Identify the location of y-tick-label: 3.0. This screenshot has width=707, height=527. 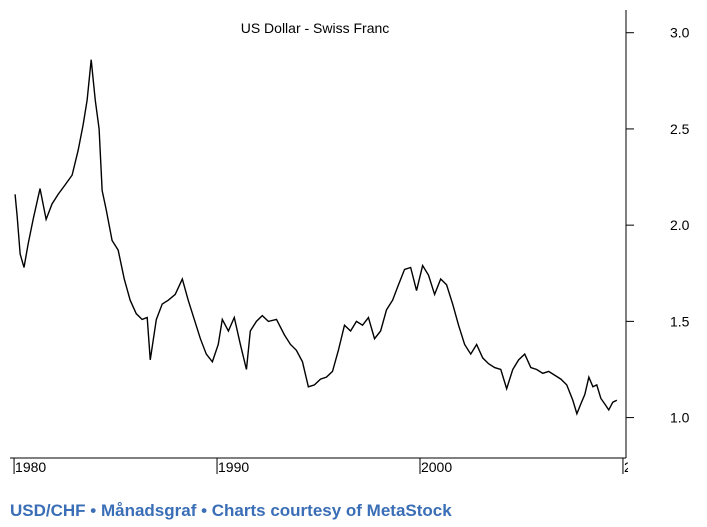
(680, 33).